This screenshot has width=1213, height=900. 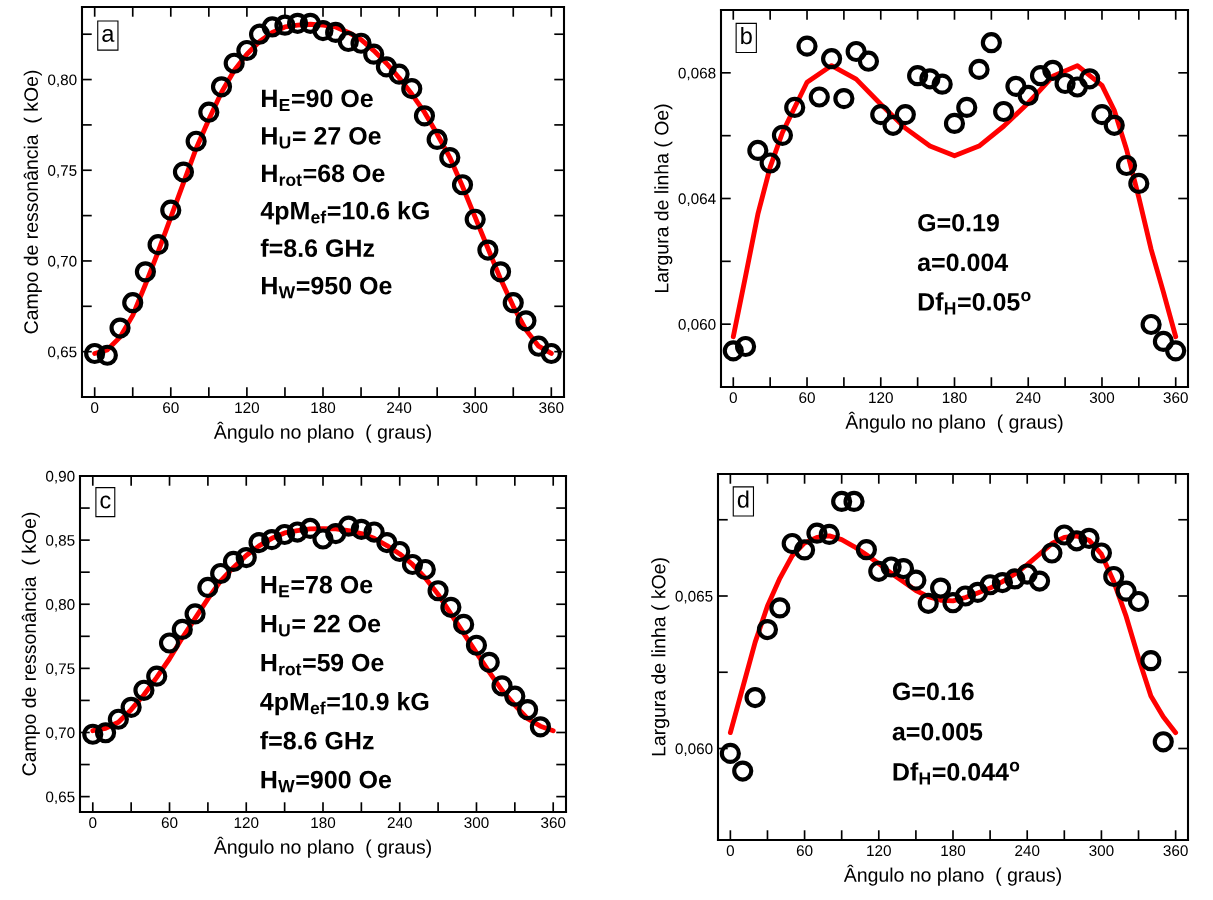 What do you see at coordinates (963, 262) in the screenshot?
I see `annotation: a=0.004` at bounding box center [963, 262].